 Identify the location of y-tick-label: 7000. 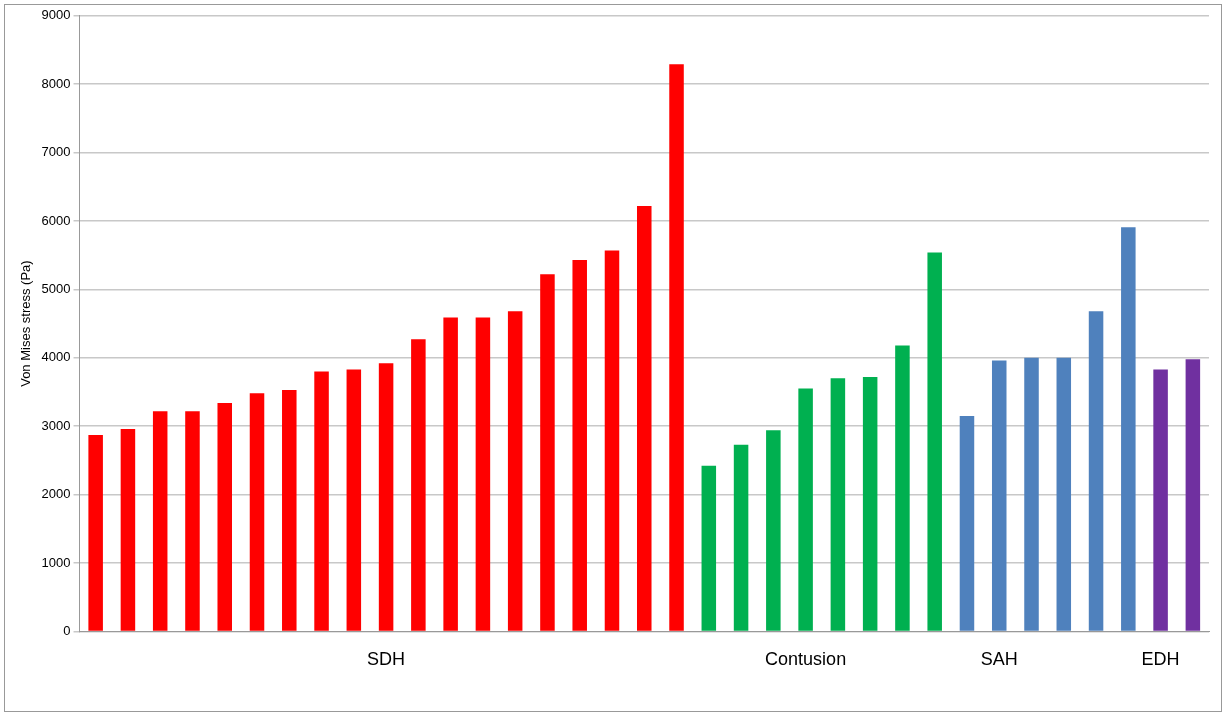
(56, 152).